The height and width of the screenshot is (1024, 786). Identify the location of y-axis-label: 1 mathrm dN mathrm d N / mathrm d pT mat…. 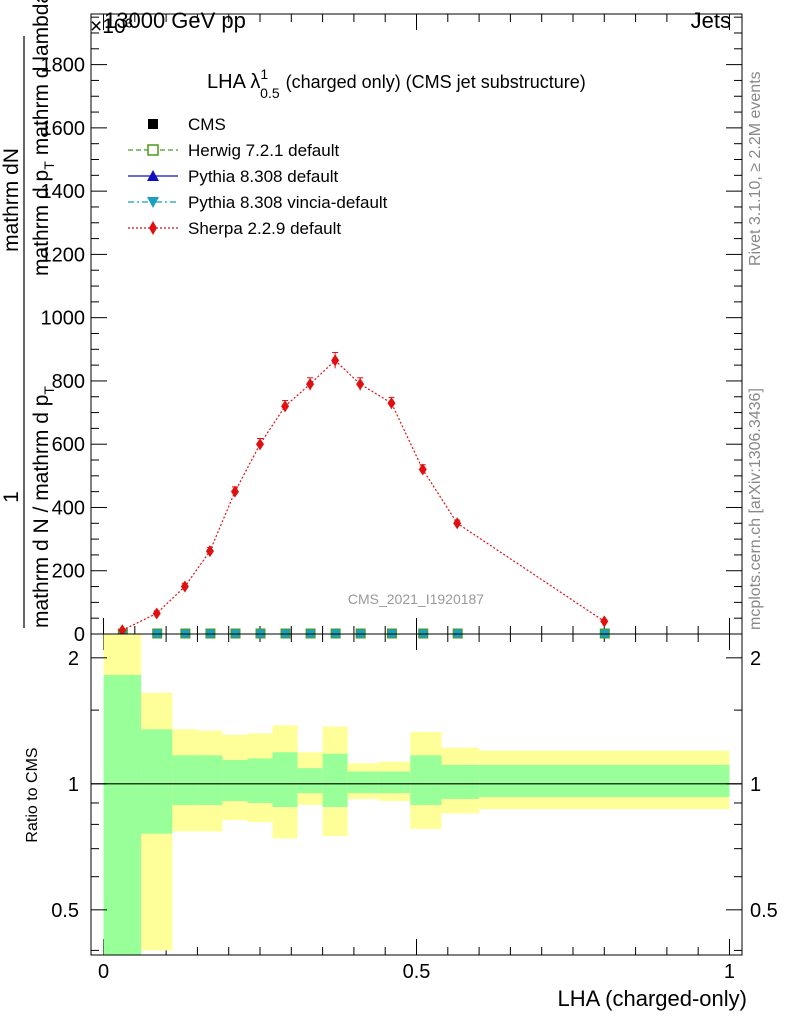
(28, 314).